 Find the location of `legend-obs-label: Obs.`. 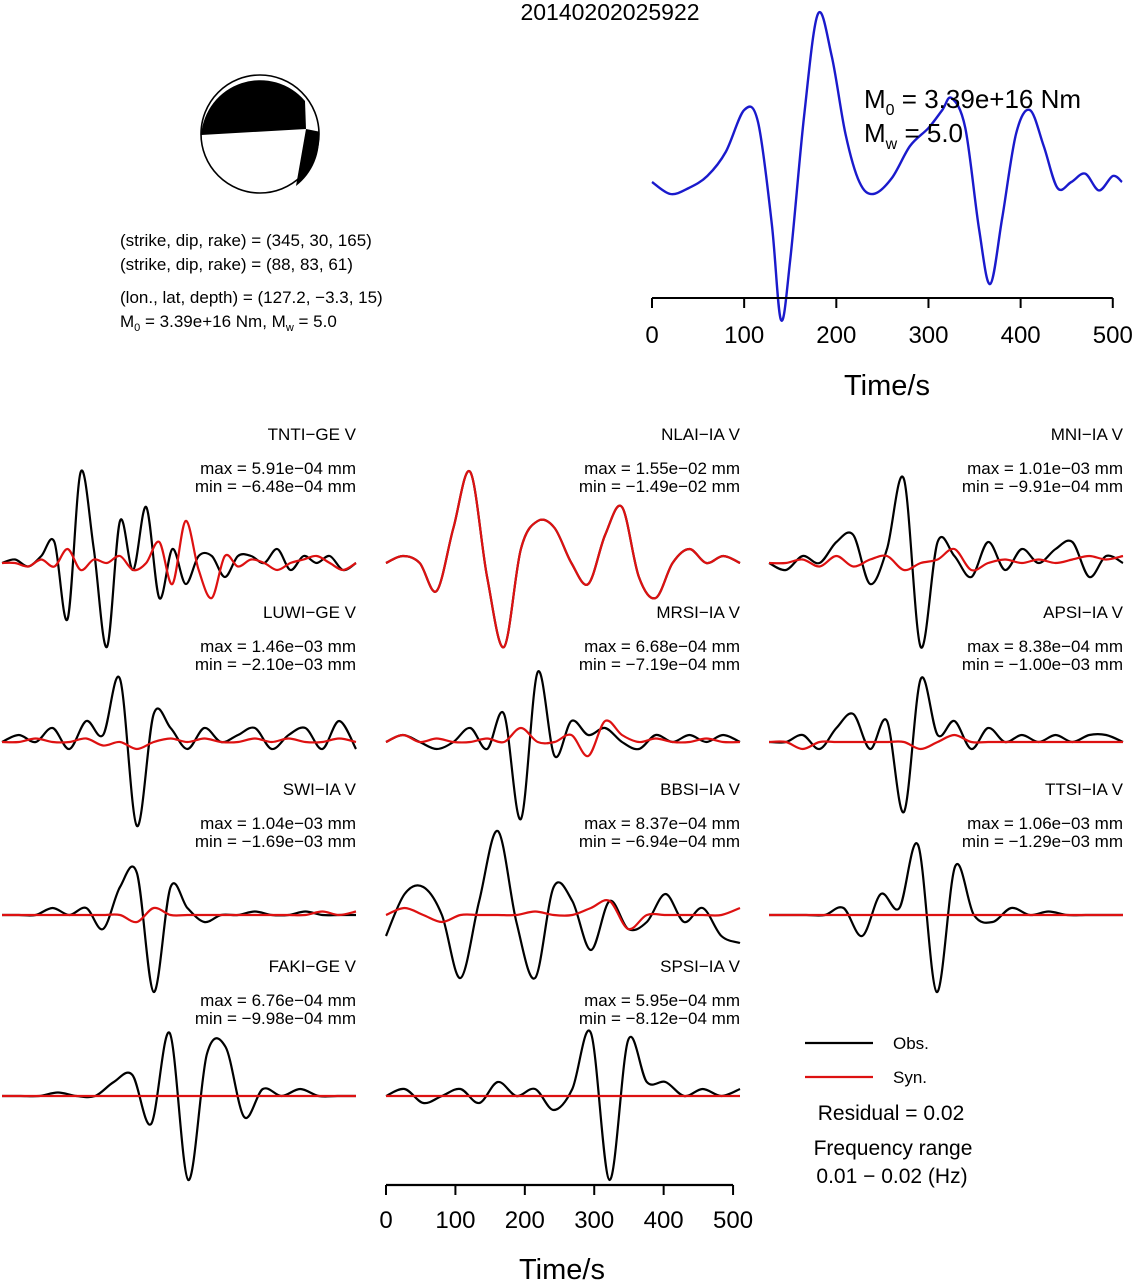

legend-obs-label: Obs. is located at coordinates (911, 1043).